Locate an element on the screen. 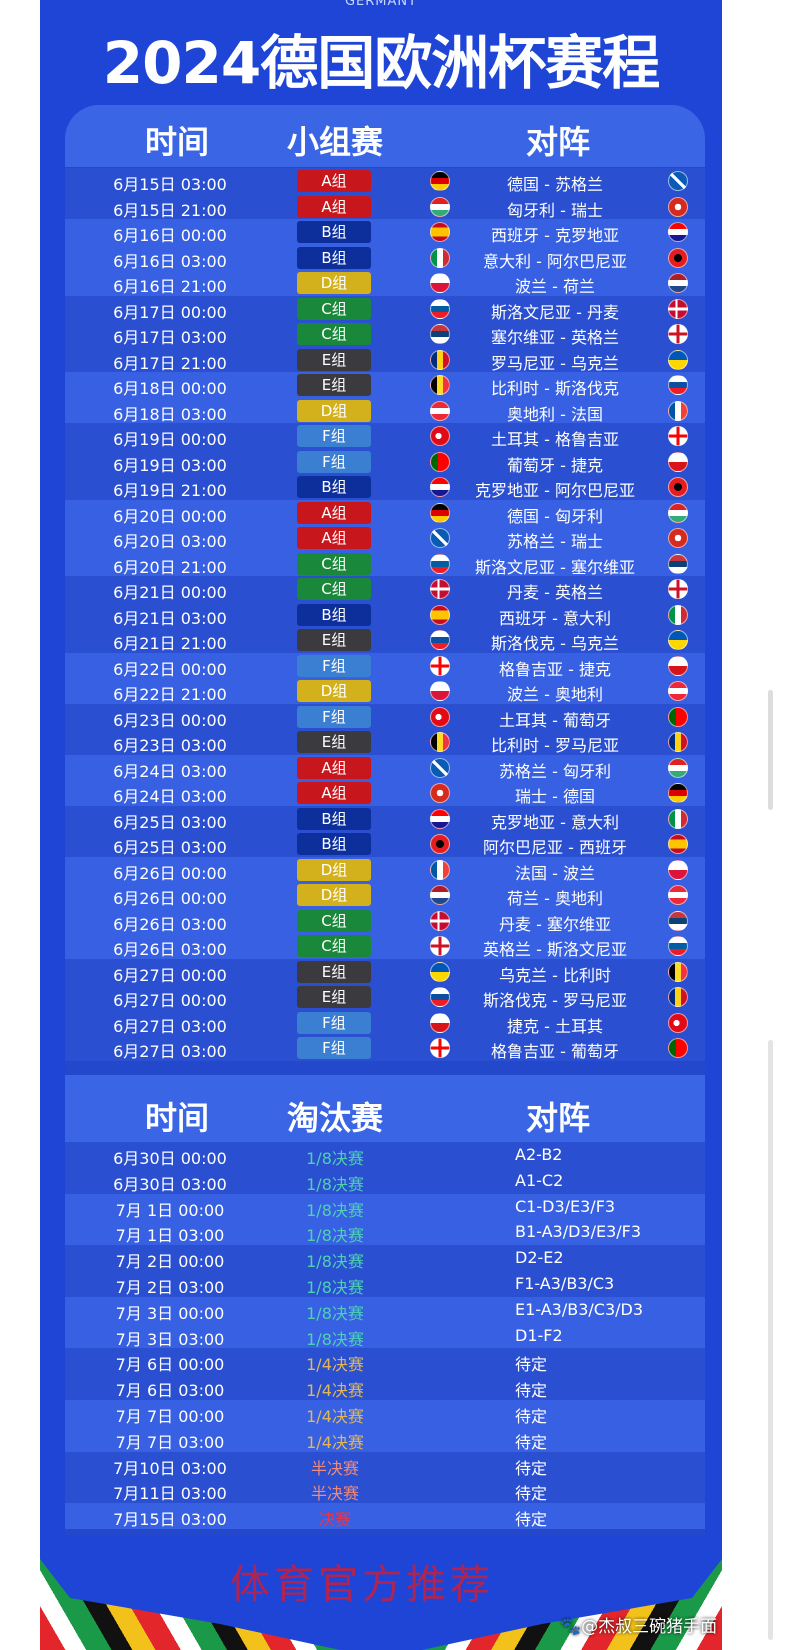 The width and height of the screenshot is (800, 1650). match-teams: 波兰 - 荷兰 is located at coordinates (555, 286).